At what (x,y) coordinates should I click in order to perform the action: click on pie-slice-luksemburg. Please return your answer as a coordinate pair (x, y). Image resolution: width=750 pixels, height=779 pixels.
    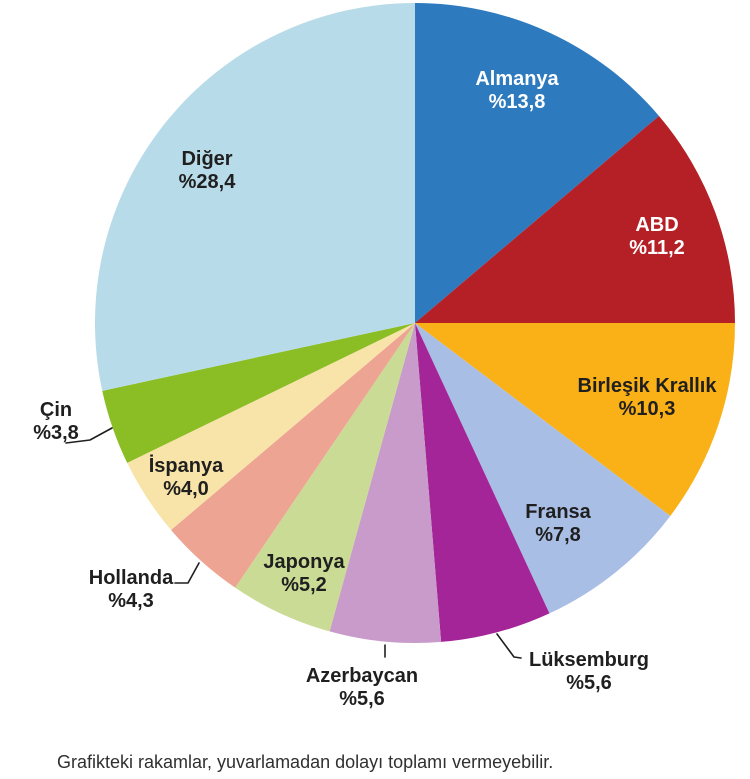
    Looking at the image, I should click on (482, 482).